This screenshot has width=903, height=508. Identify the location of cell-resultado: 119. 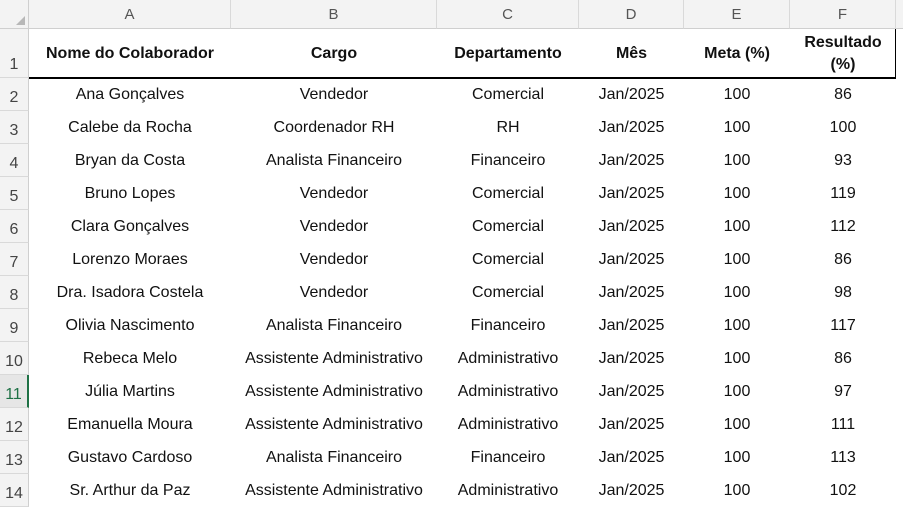
(843, 193).